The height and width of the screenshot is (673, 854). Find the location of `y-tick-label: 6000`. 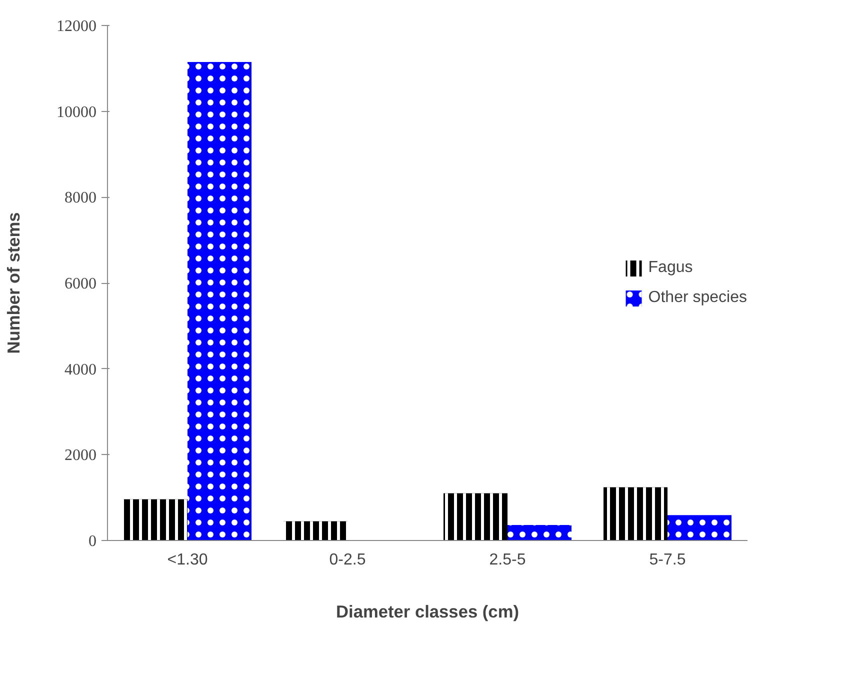

y-tick-label: 6000 is located at coordinates (80, 284).